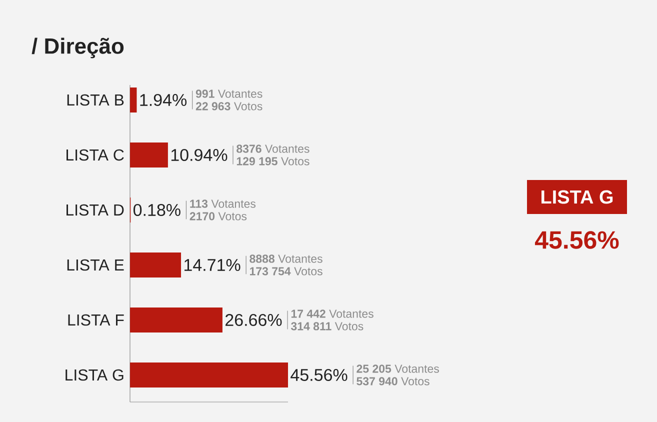 This screenshot has height=422, width=657. Describe the element at coordinates (95, 375) in the screenshot. I see `y-tick-label: LISTA G` at that location.